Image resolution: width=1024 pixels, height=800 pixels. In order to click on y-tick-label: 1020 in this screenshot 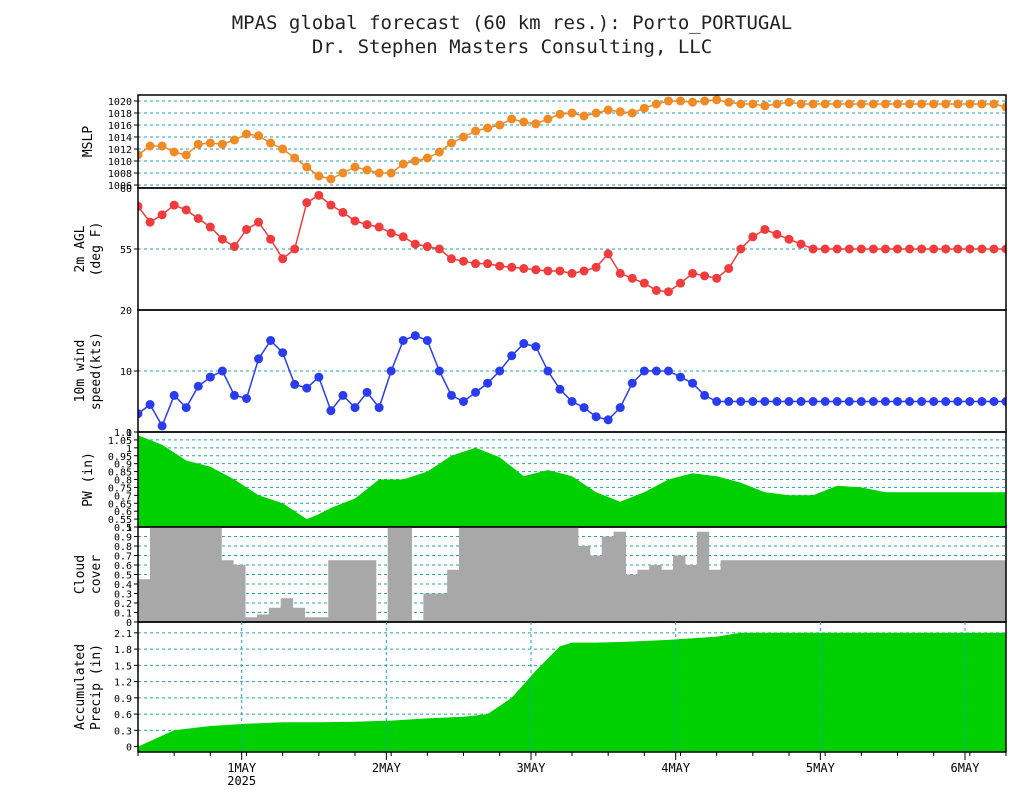, I will do `click(120, 102)`.